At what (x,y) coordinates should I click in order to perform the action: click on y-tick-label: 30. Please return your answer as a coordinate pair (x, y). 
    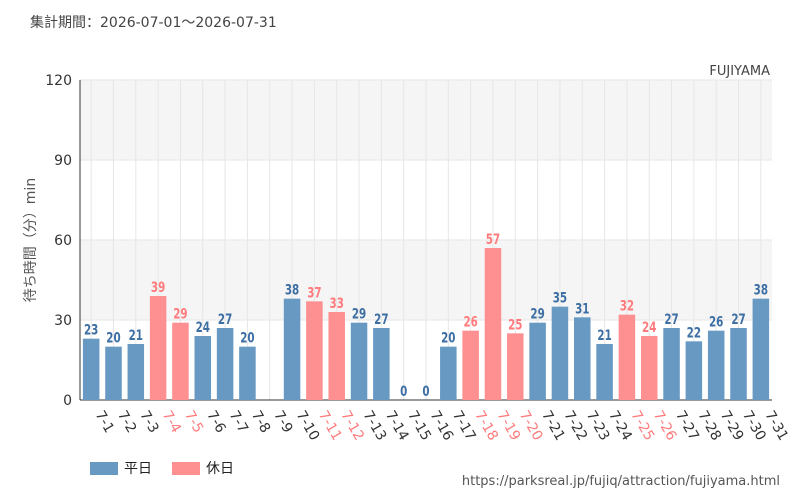
    Looking at the image, I should click on (63, 321).